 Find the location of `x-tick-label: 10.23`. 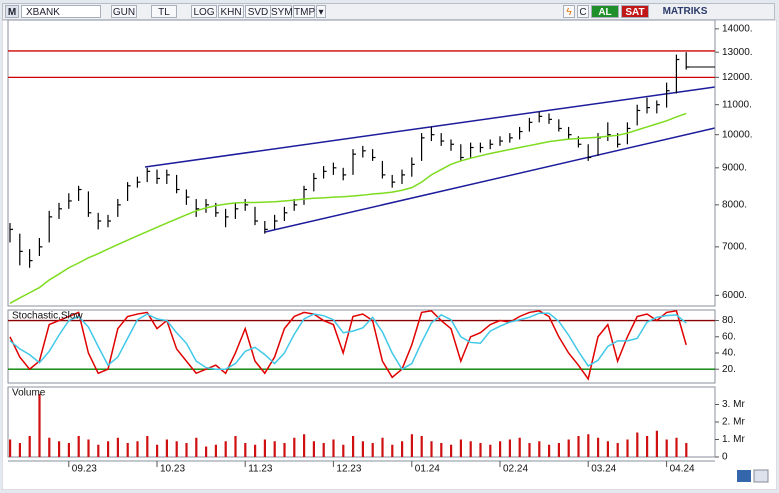

x-tick-label: 10.23 is located at coordinates (172, 469).